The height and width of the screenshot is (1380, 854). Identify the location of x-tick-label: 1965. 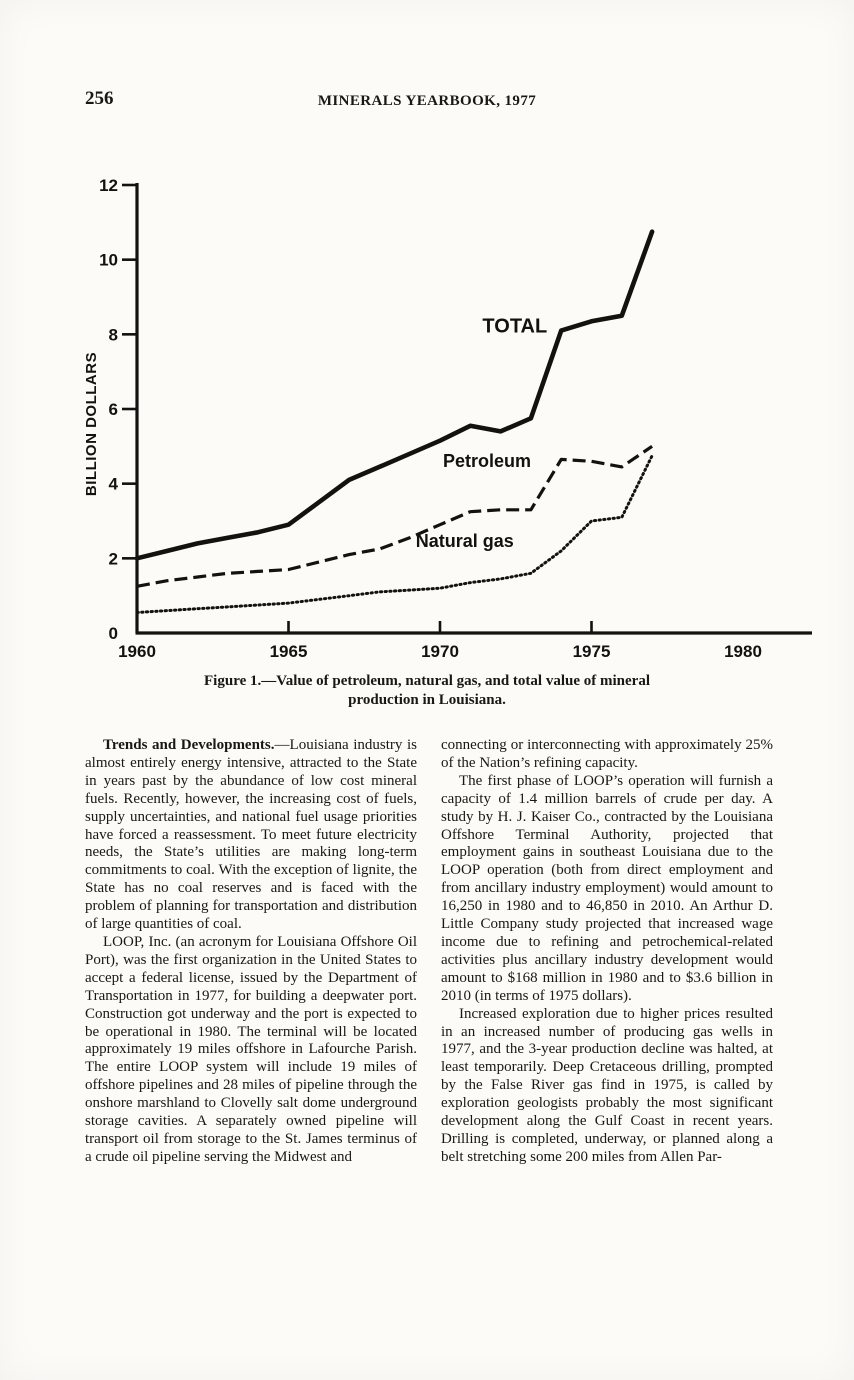
(289, 651).